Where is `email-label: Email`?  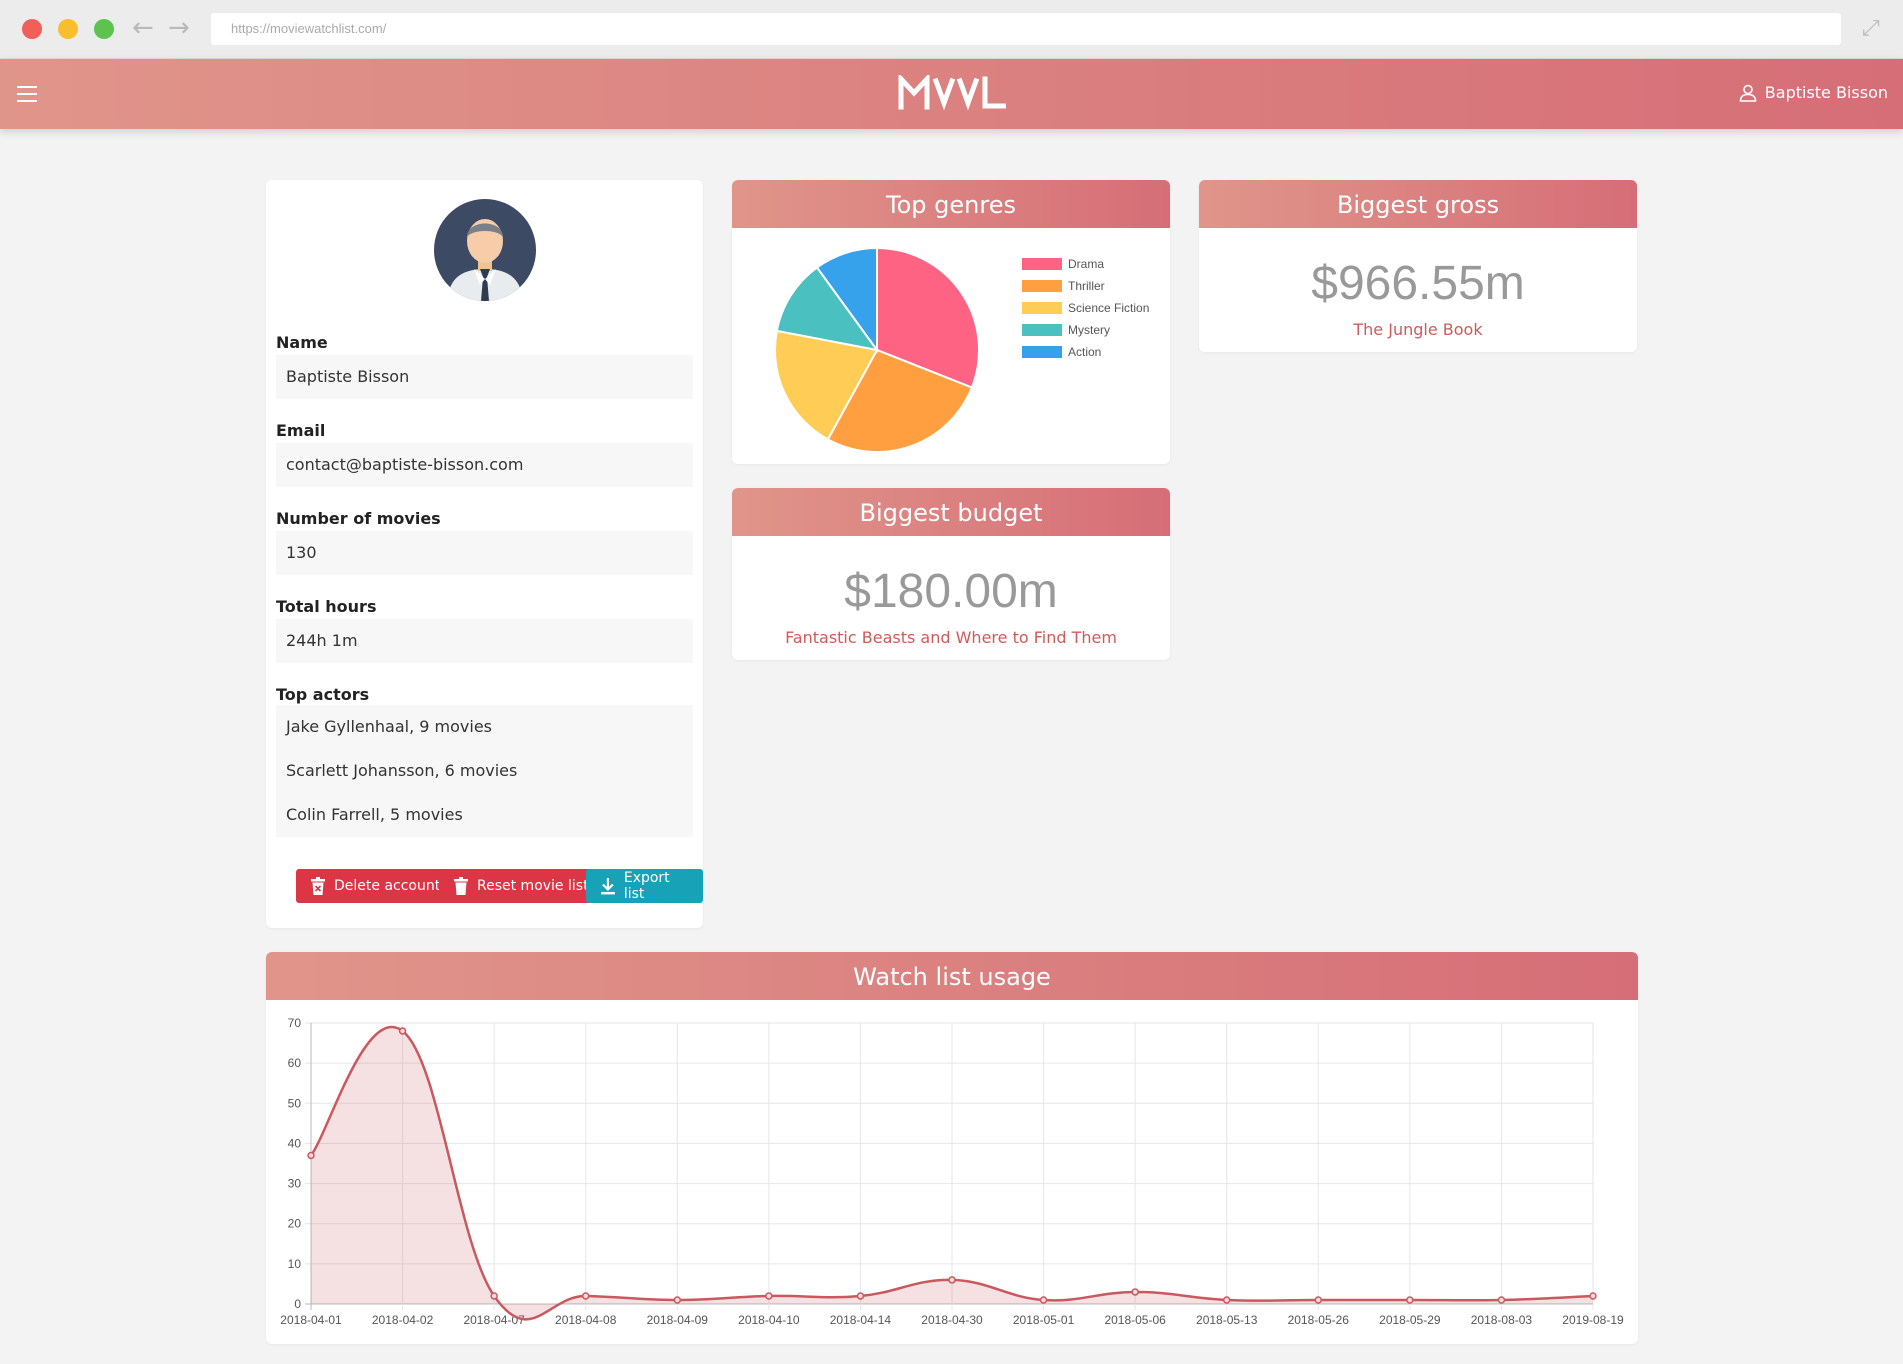 email-label: Email is located at coordinates (301, 430).